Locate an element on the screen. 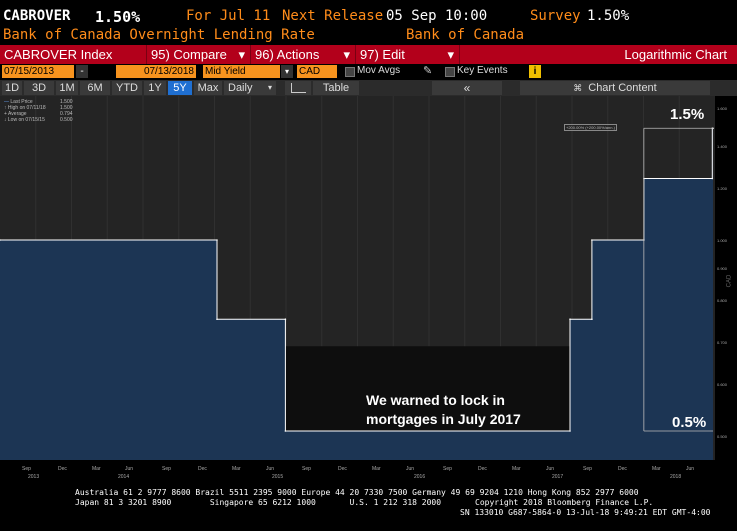  ticker-label: CABROVER is located at coordinates (37, 16).